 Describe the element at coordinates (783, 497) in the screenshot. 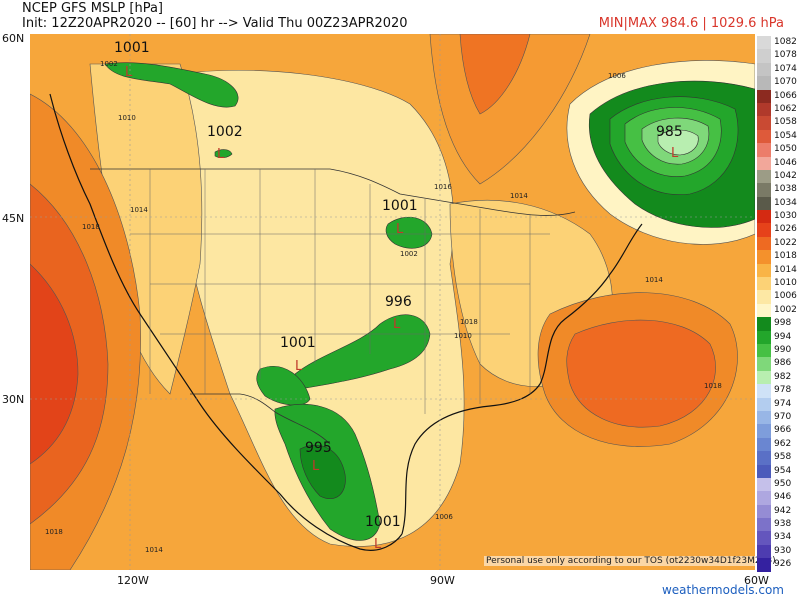

I see `legend-value: 946` at that location.